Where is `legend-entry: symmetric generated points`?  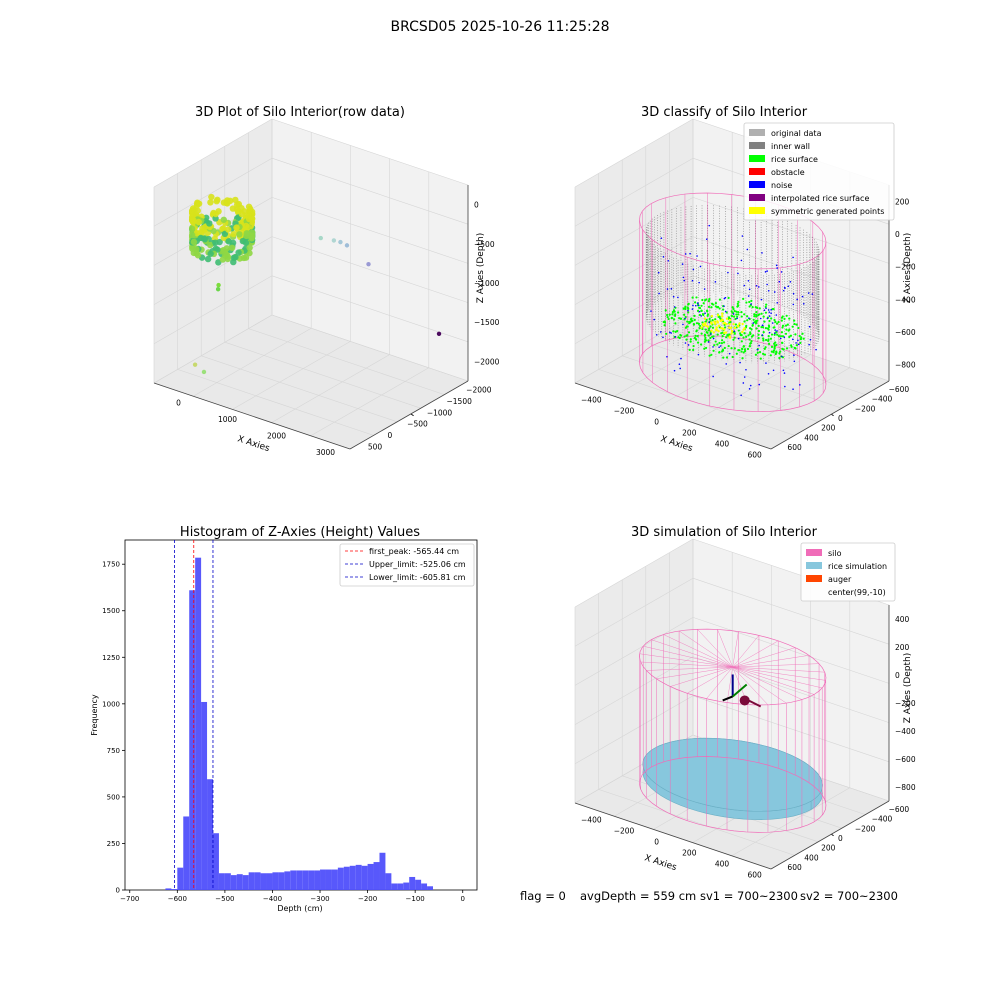 legend-entry: symmetric generated points is located at coordinates (827, 211).